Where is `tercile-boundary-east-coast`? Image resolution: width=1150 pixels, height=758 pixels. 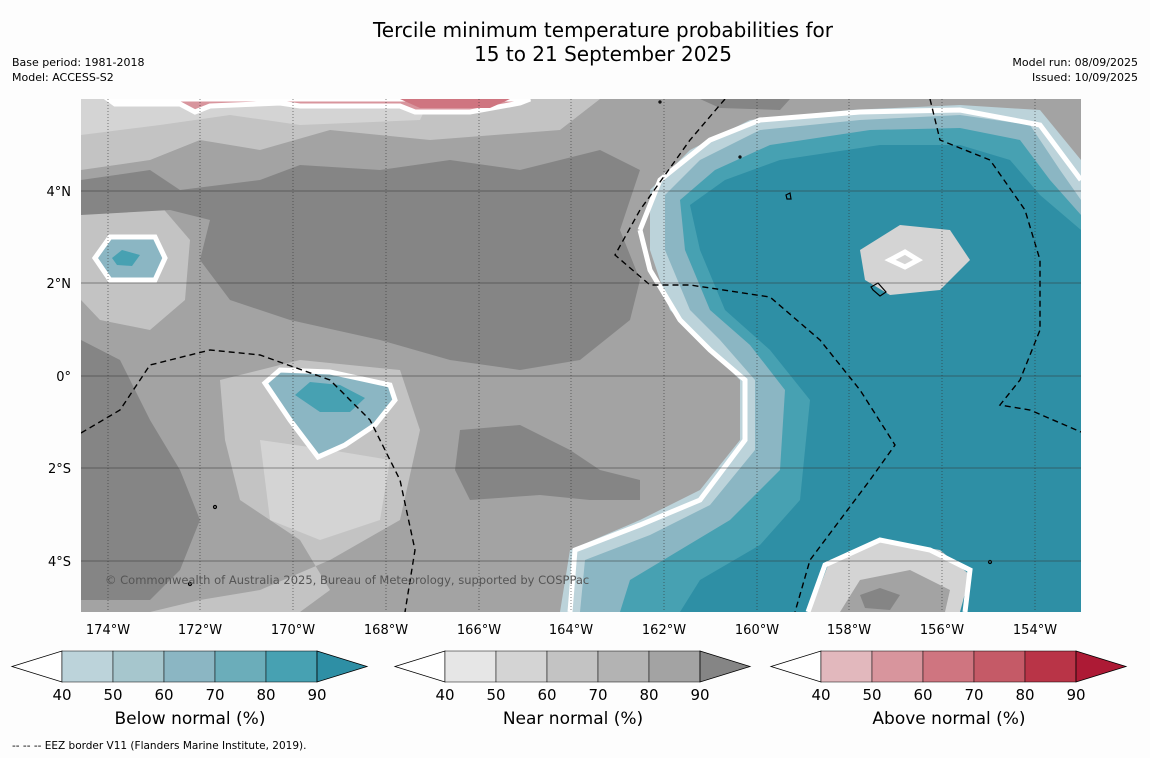 tercile-boundary-east-coast is located at coordinates (657, 420).